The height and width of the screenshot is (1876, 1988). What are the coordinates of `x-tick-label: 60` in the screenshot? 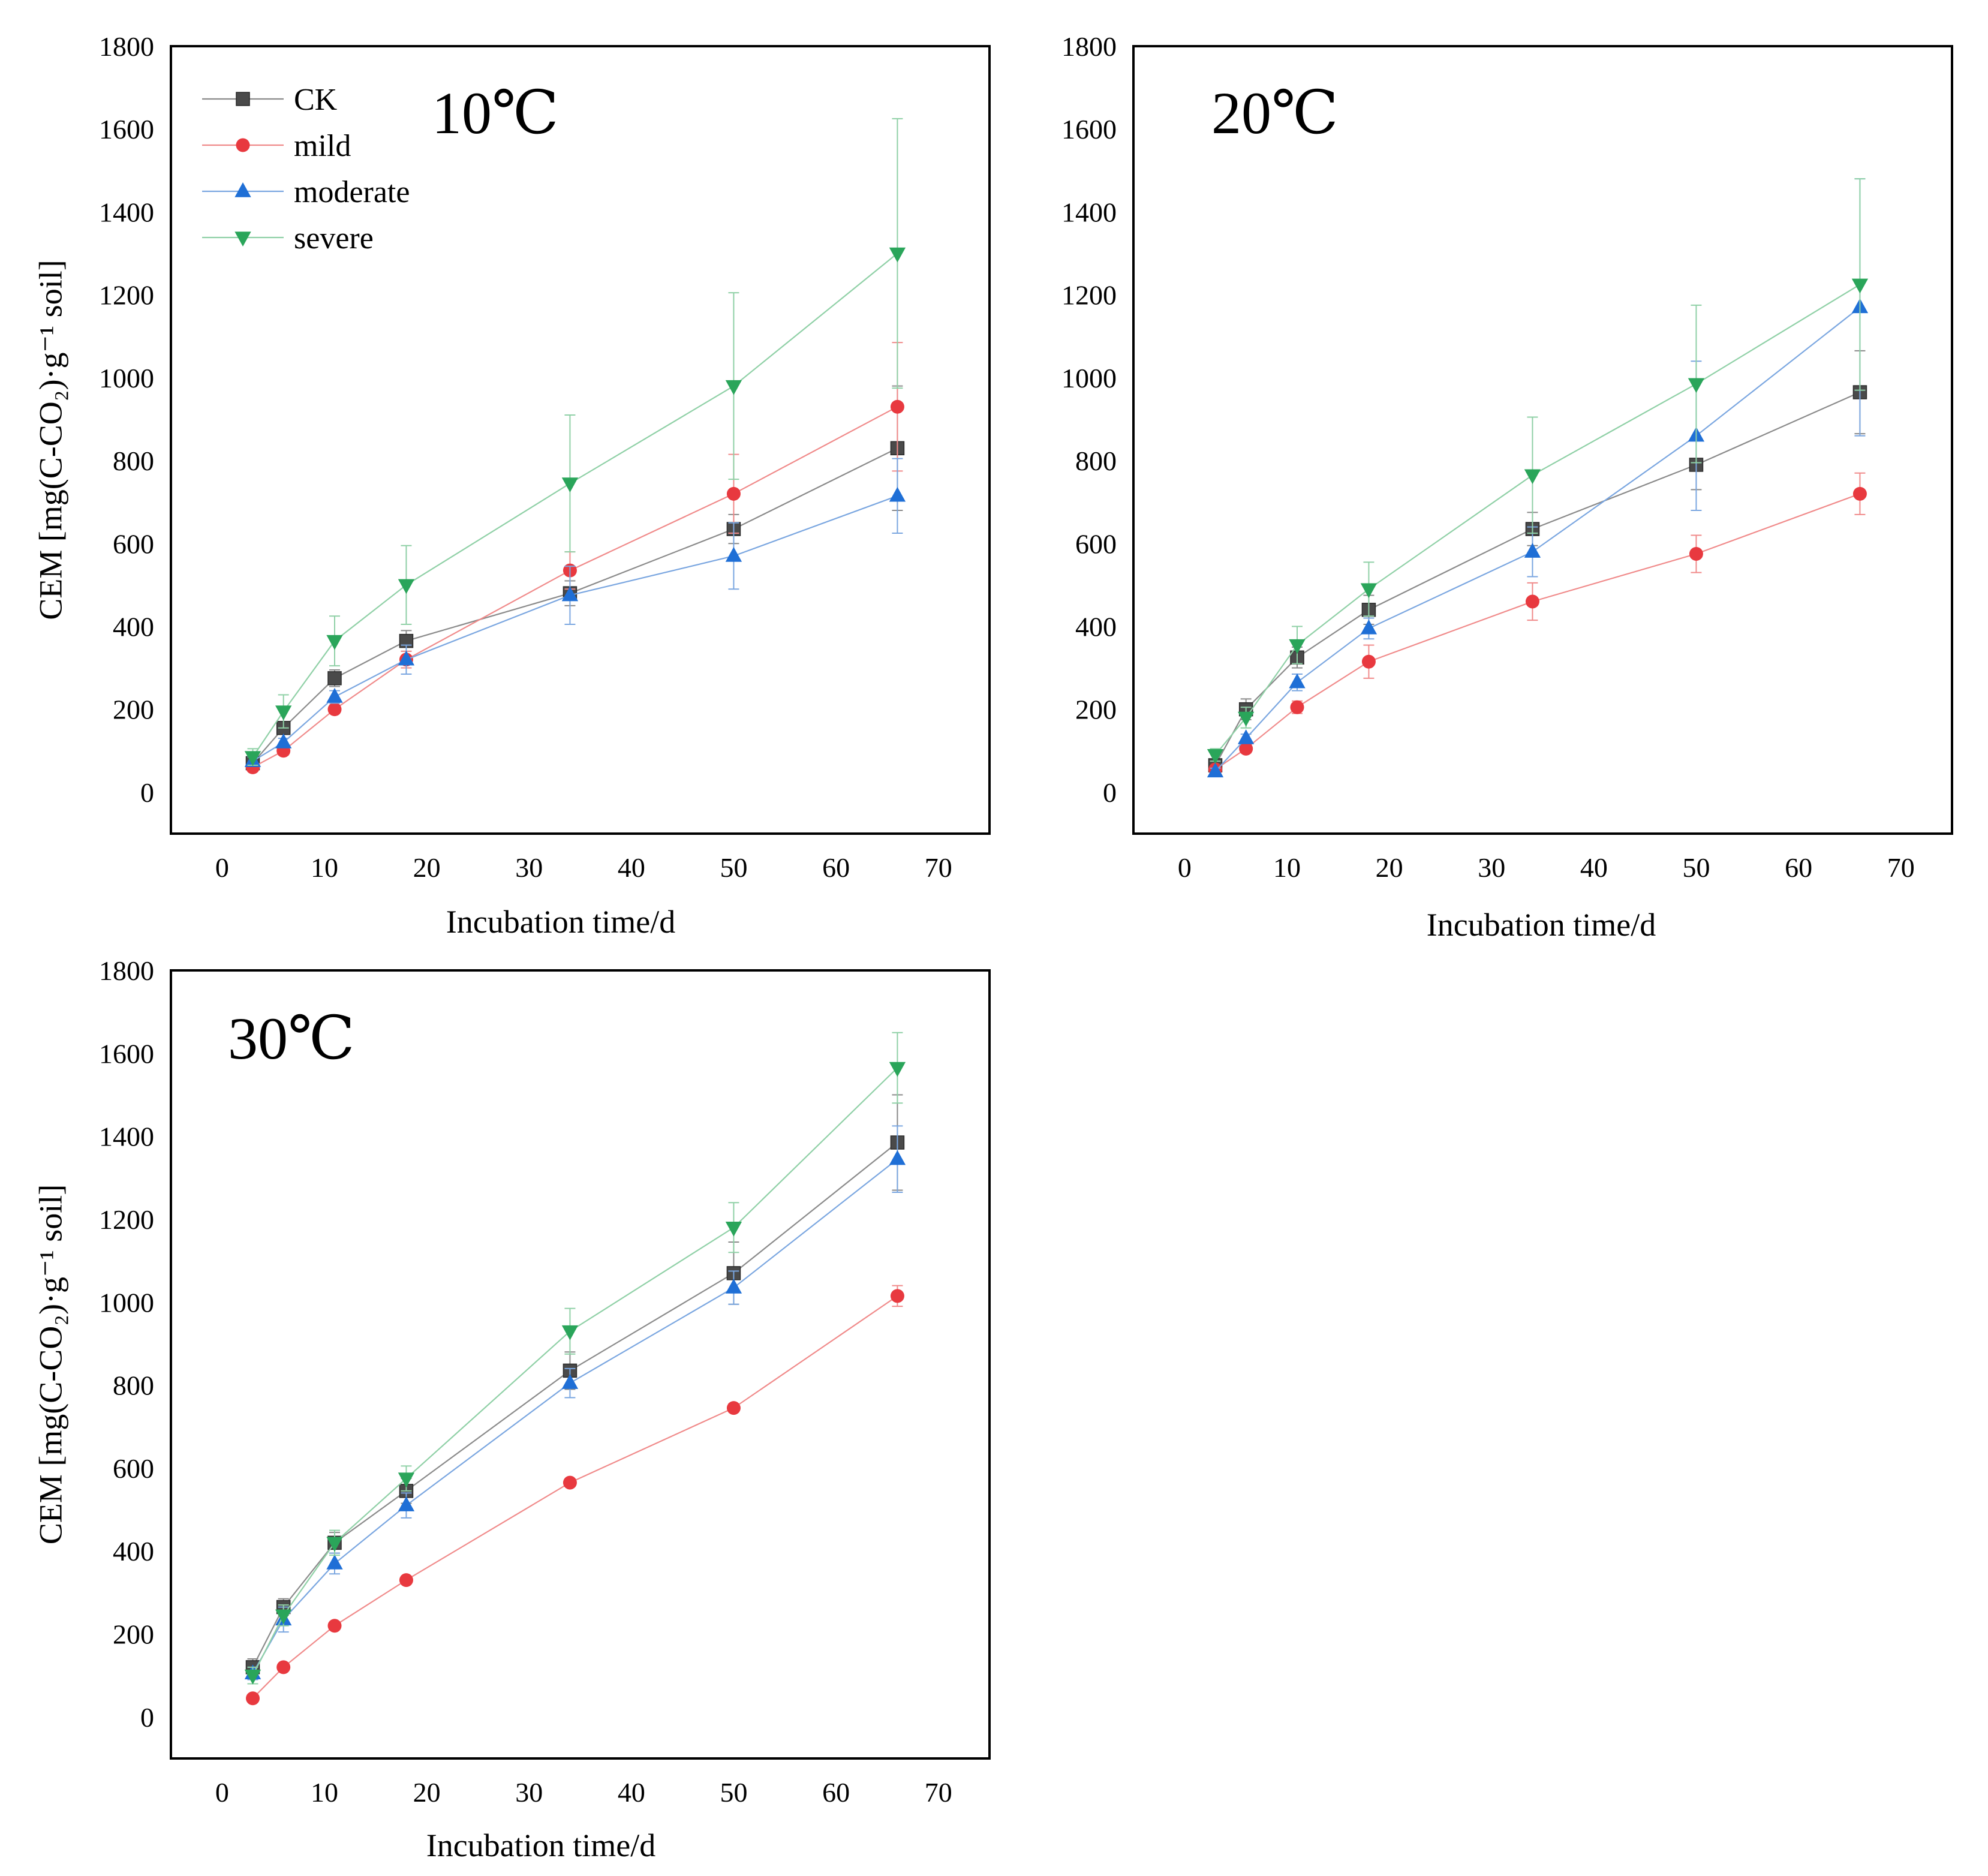 It's located at (1798, 867).